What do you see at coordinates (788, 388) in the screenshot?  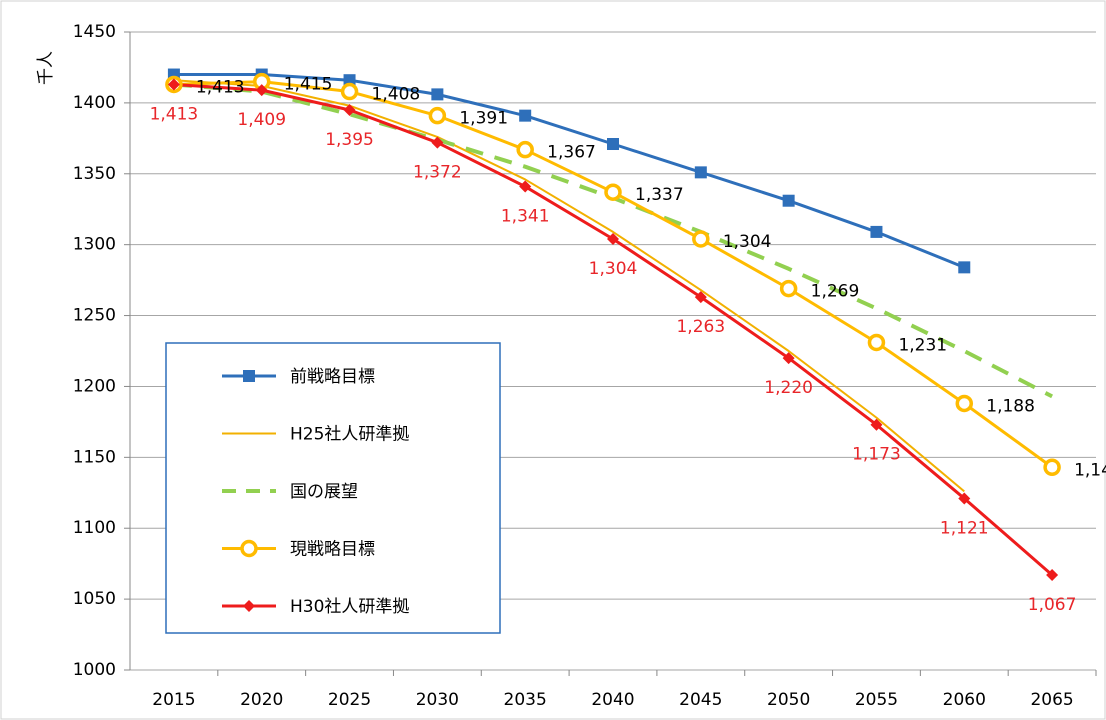 I see `data-label: 1,220` at bounding box center [788, 388].